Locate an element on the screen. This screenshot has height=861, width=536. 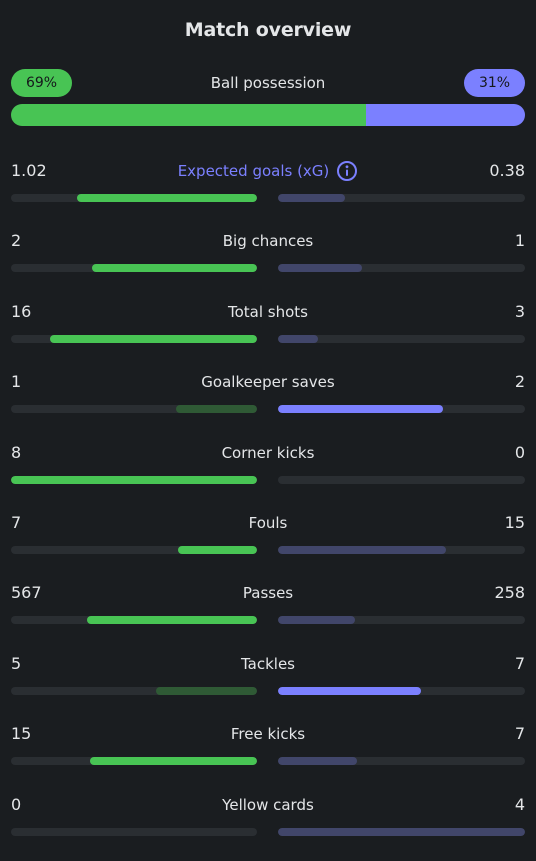
stat-row: 16 Total shots 3 is located at coordinates (268, 333).